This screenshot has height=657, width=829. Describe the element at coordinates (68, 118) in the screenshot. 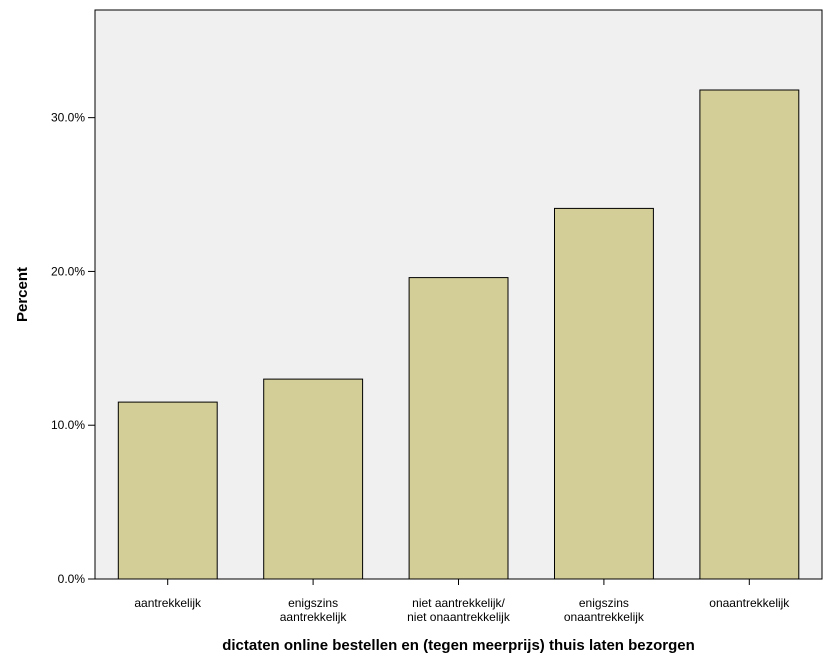

I see `y-tick-label: 30.0%` at that location.